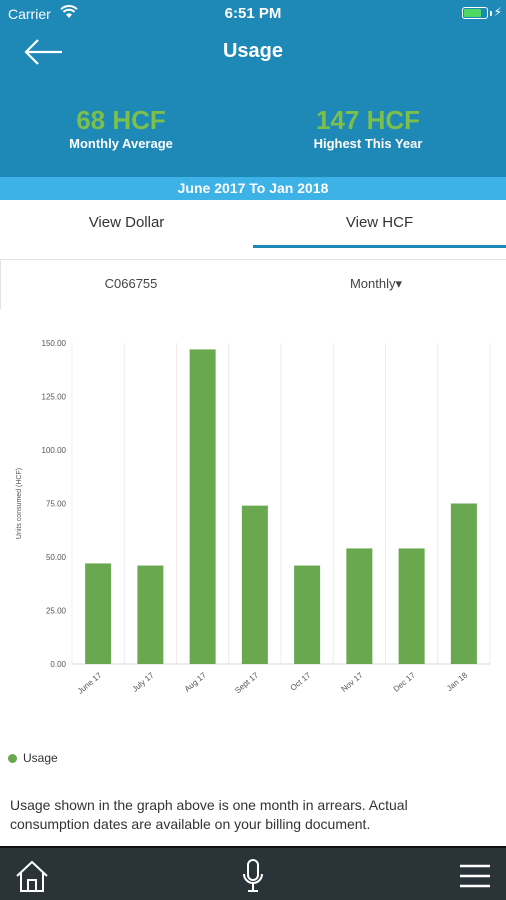  What do you see at coordinates (90, 683) in the screenshot?
I see `x-tick-label: June 17` at bounding box center [90, 683].